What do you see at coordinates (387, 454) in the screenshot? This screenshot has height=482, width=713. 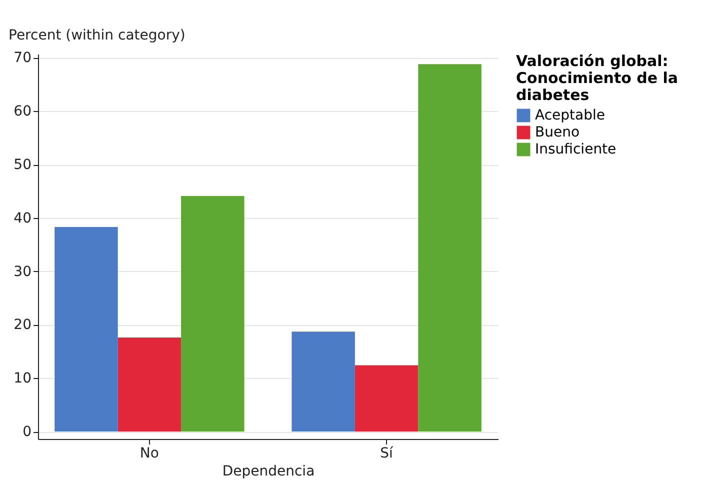 I see `x-tick-label: Sí` at bounding box center [387, 454].